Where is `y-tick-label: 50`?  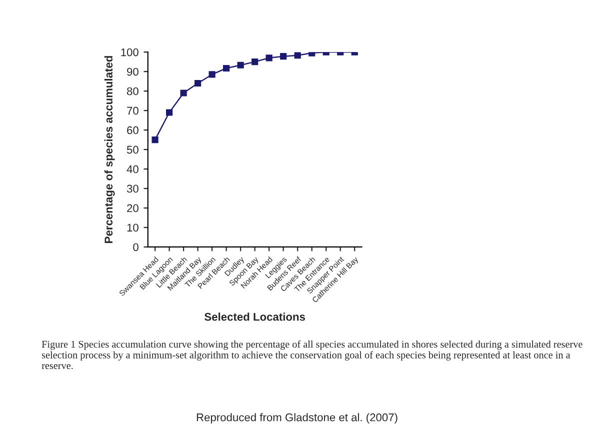
y-tick-label: 50 is located at coordinates (132, 150).